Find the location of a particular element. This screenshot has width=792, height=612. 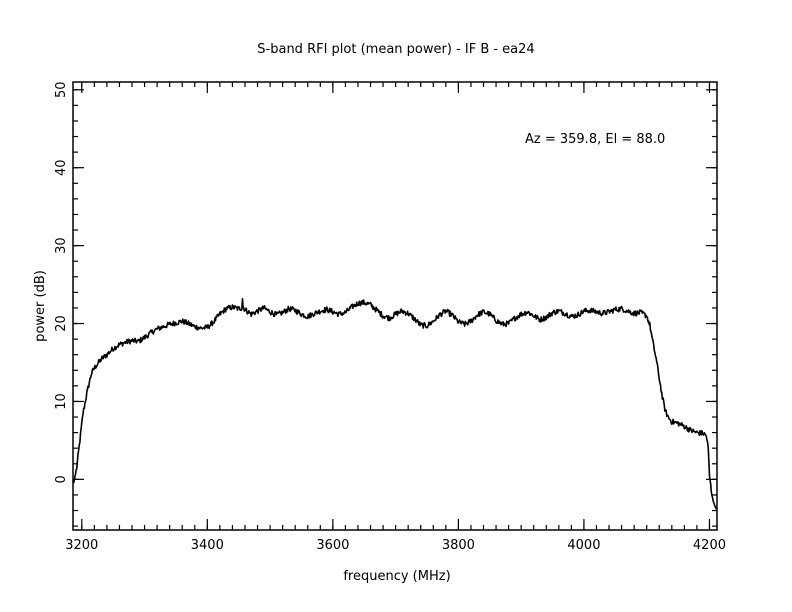

y-tick-label: 50 is located at coordinates (61, 90).